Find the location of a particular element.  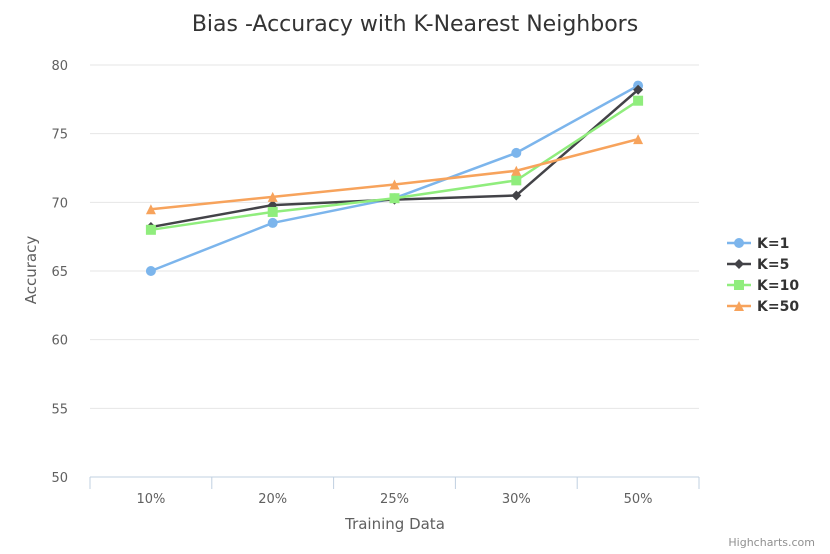

x-axis-title: Training Data is located at coordinates (394, 524).